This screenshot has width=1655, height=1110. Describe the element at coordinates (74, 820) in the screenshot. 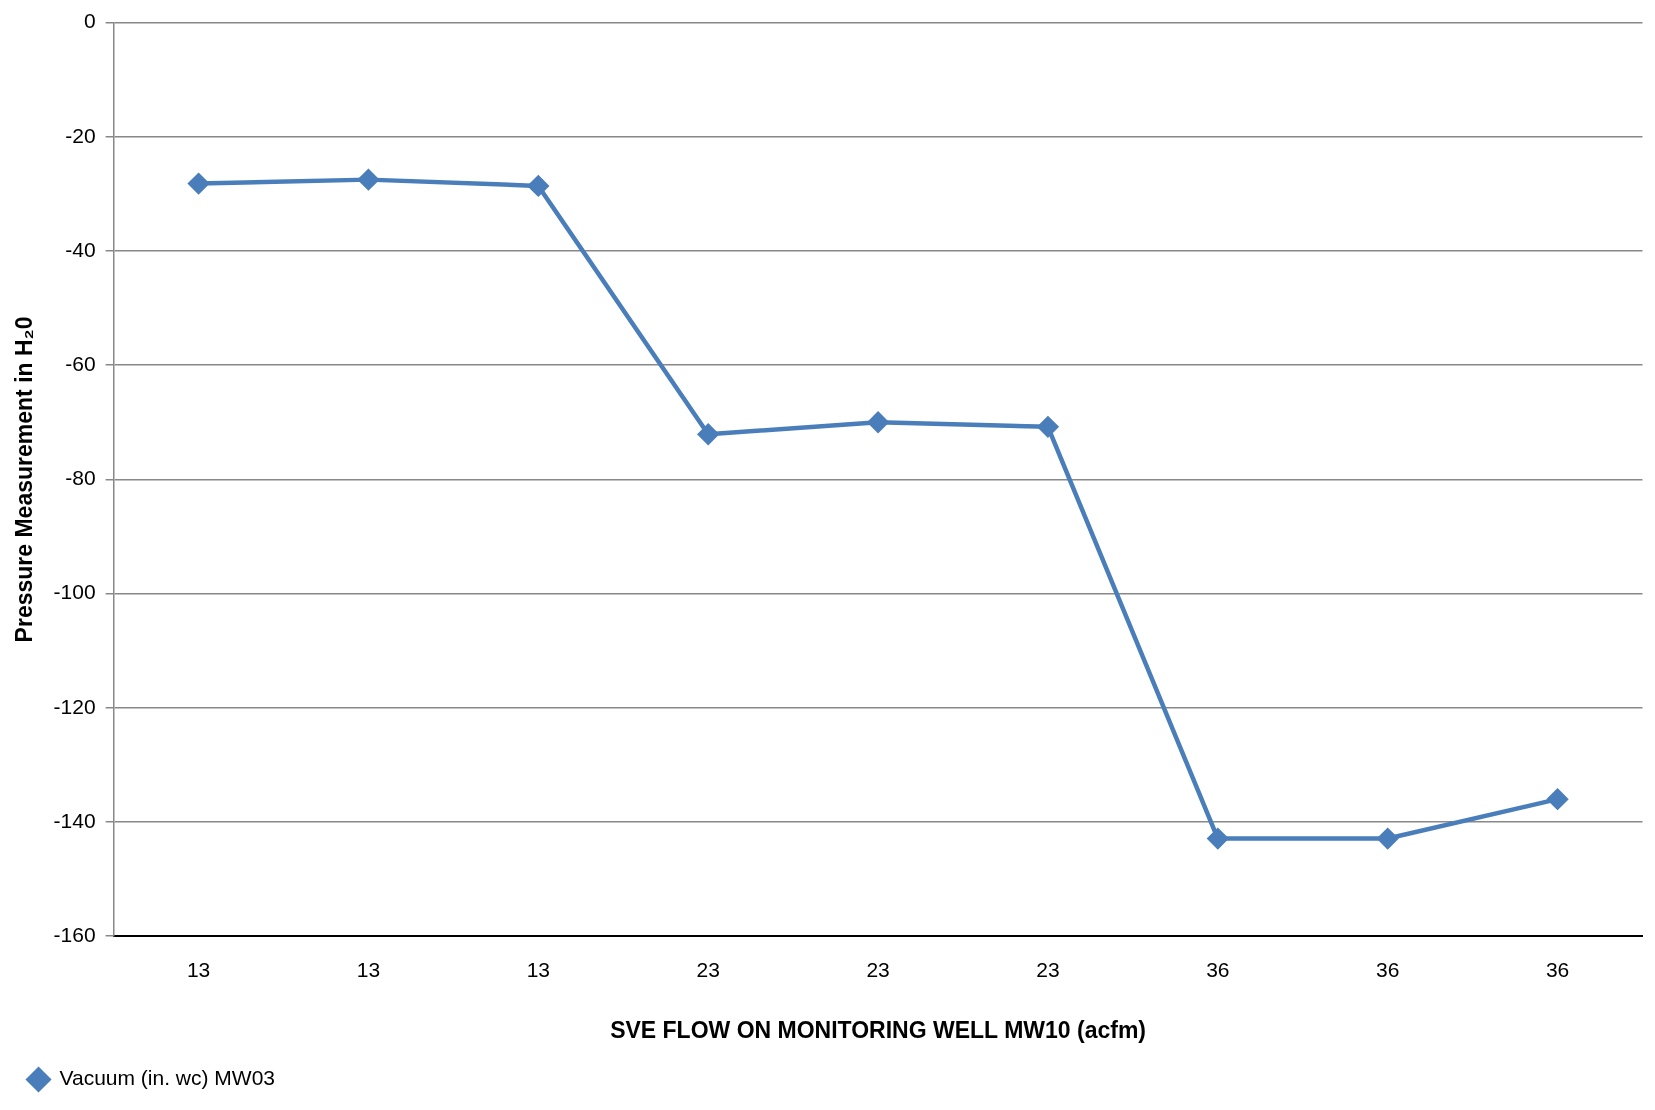

I see `y-tick-label: -140` at that location.